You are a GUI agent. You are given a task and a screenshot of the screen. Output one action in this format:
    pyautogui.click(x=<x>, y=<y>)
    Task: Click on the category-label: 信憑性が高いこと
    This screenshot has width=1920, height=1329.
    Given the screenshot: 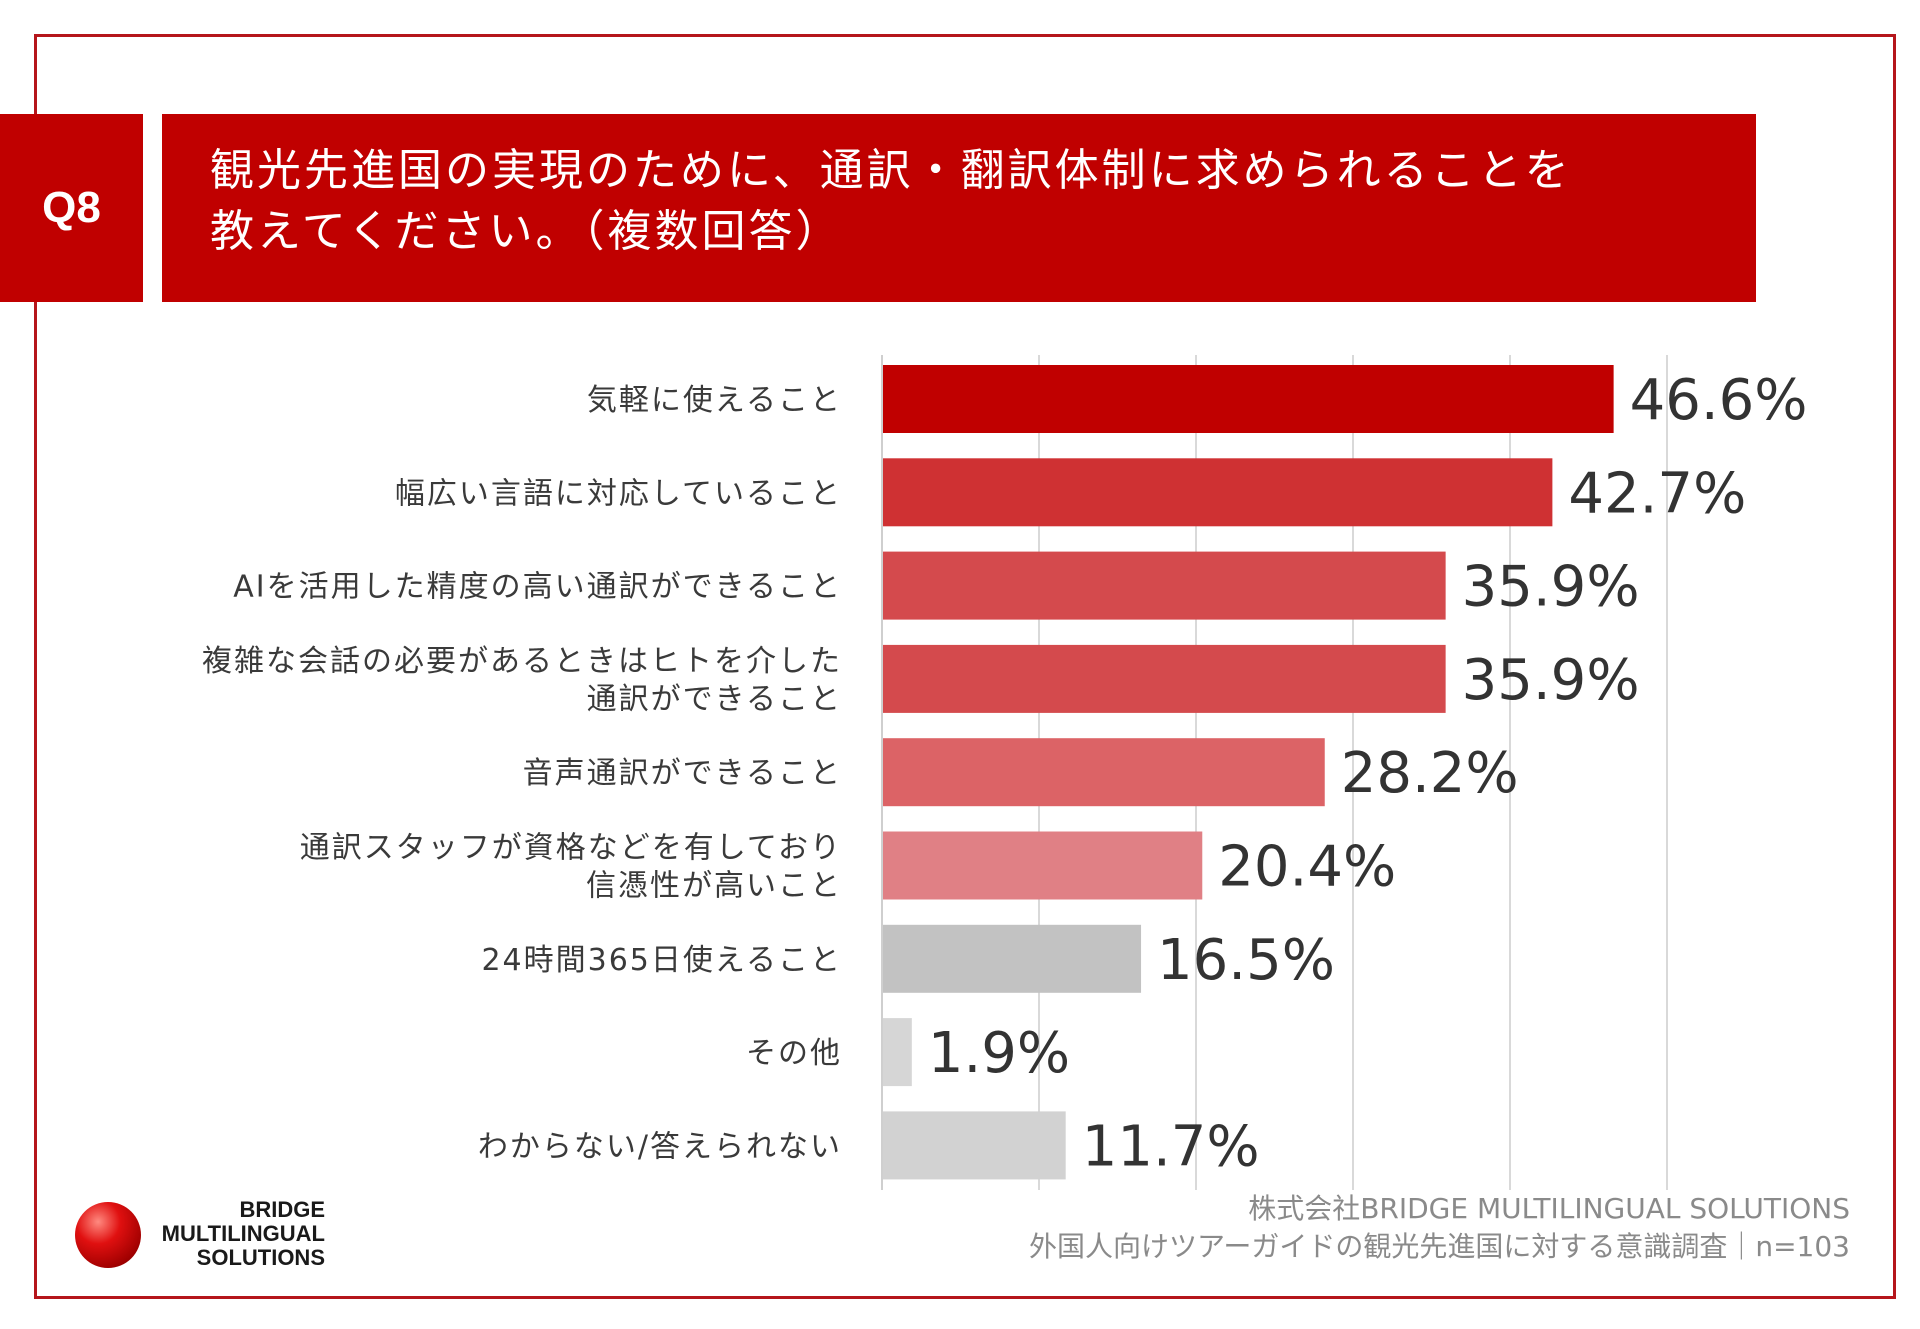 What is the action you would take?
    pyautogui.click(x=714, y=886)
    